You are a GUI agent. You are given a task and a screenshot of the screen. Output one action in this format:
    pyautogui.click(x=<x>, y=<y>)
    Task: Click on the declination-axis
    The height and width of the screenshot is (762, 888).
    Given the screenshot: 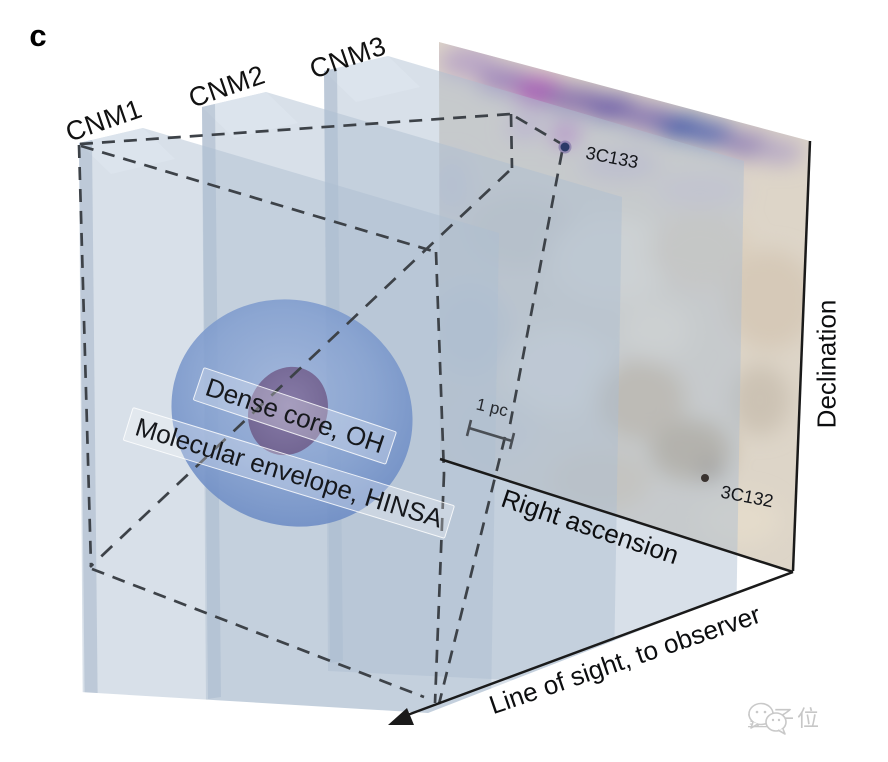 What is the action you would take?
    pyautogui.click(x=801, y=356)
    